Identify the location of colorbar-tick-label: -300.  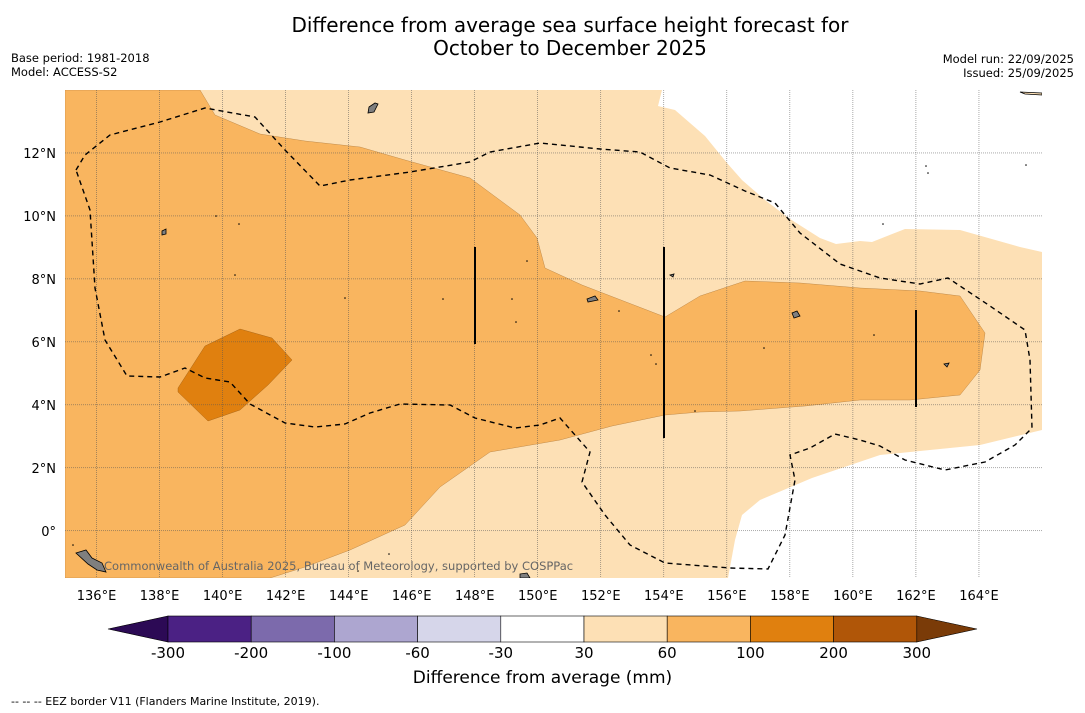
(168, 653).